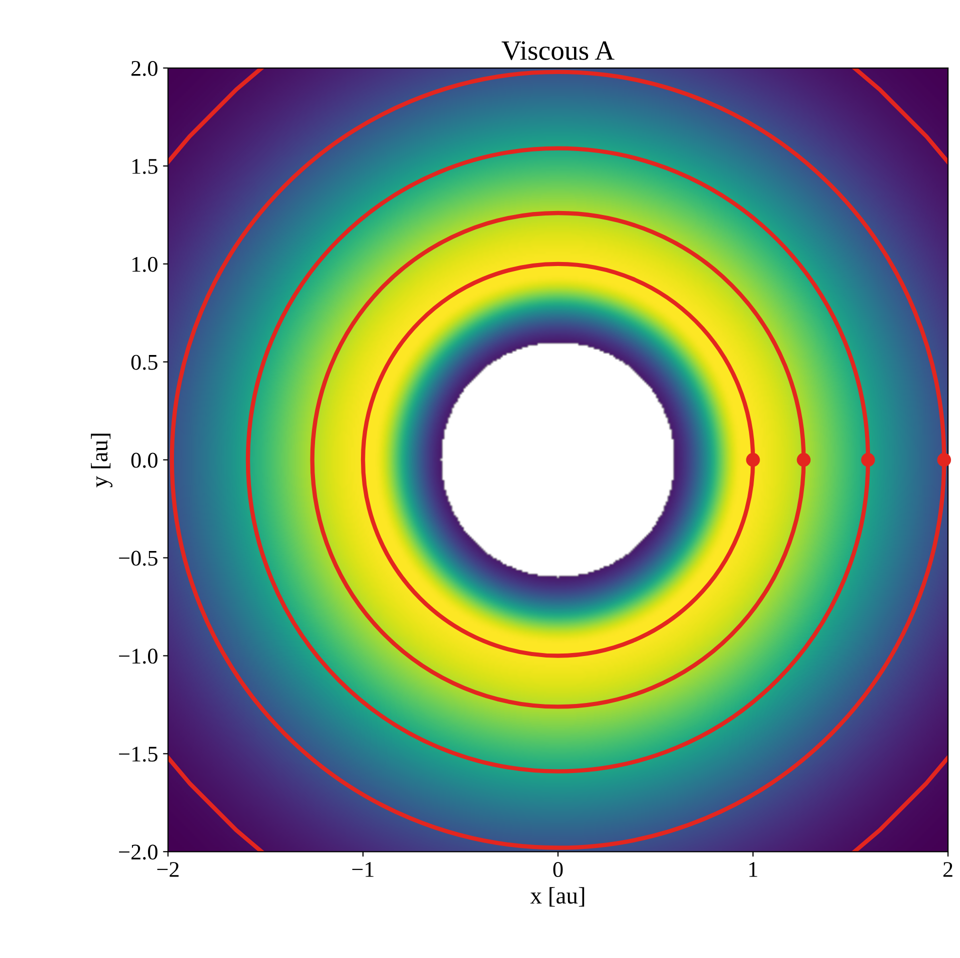 This screenshot has height=958, width=960. I want to click on y-axis-title: y [au], so click(101, 461).